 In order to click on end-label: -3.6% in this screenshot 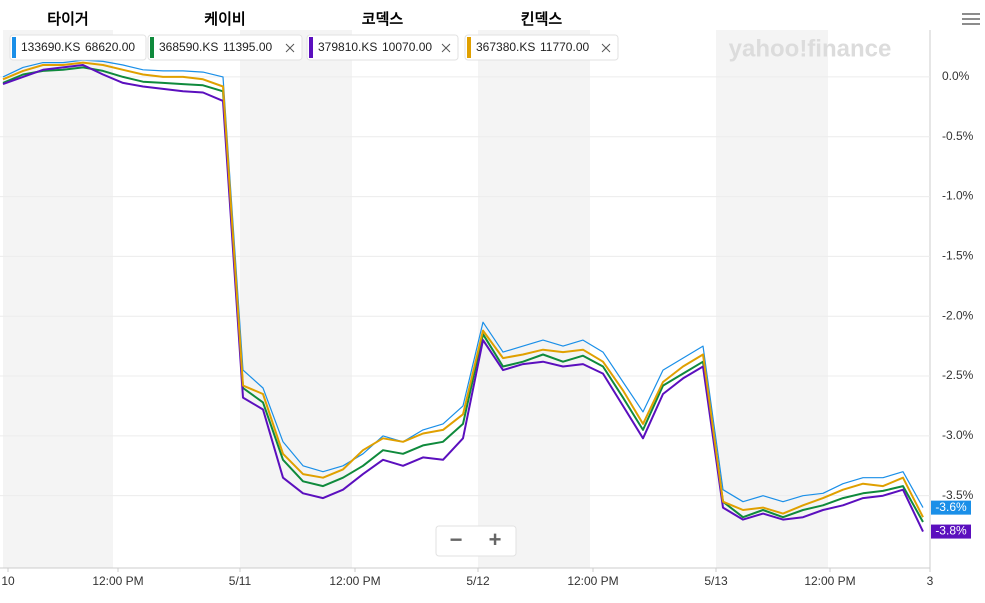, I will do `click(951, 507)`.